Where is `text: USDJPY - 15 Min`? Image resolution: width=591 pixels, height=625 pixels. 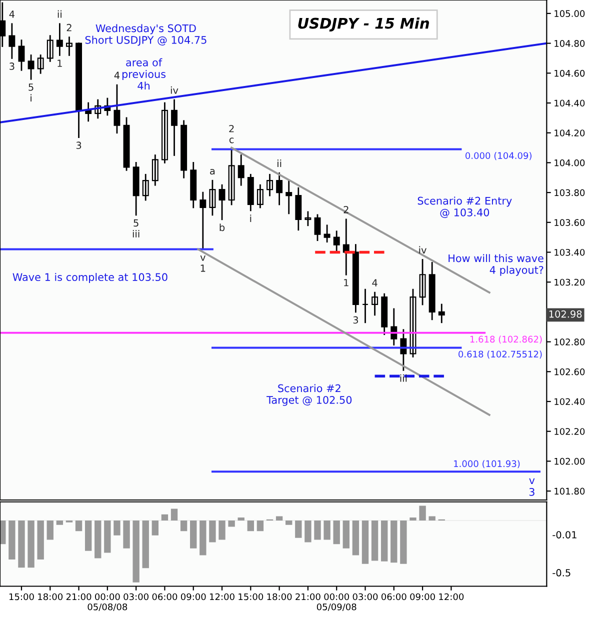
text: USDJPY - 15 Min is located at coordinates (363, 25).